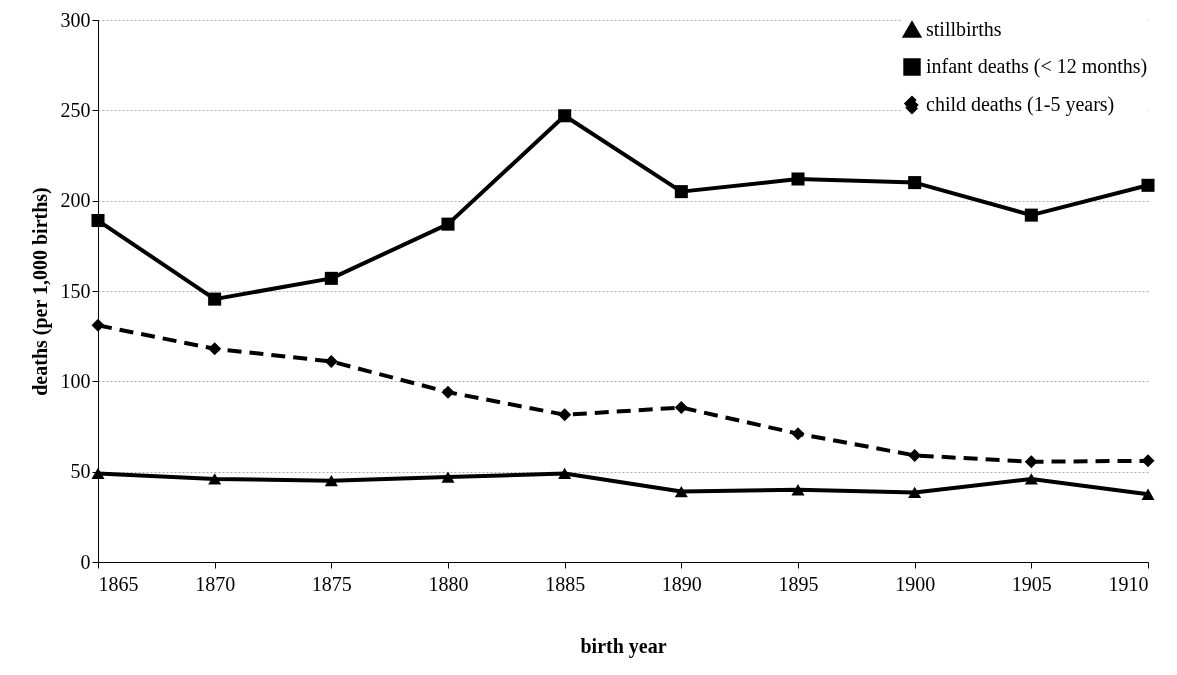  Describe the element at coordinates (681, 583) in the screenshot. I see `x-tick-label: 1890` at that location.